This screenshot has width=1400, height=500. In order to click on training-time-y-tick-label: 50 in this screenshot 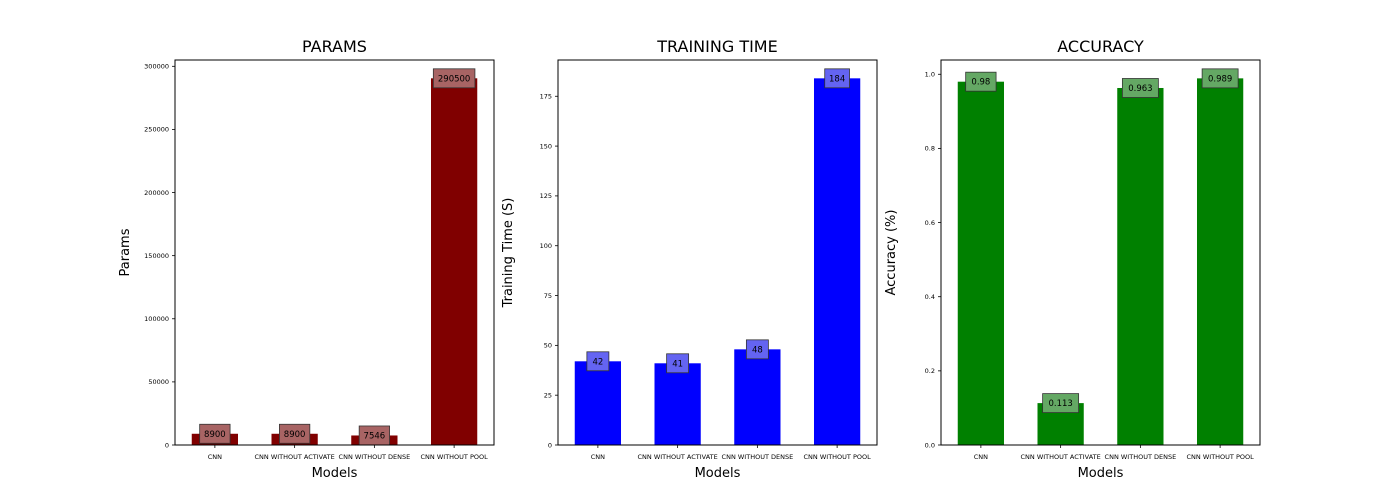, I will do `click(548, 346)`.